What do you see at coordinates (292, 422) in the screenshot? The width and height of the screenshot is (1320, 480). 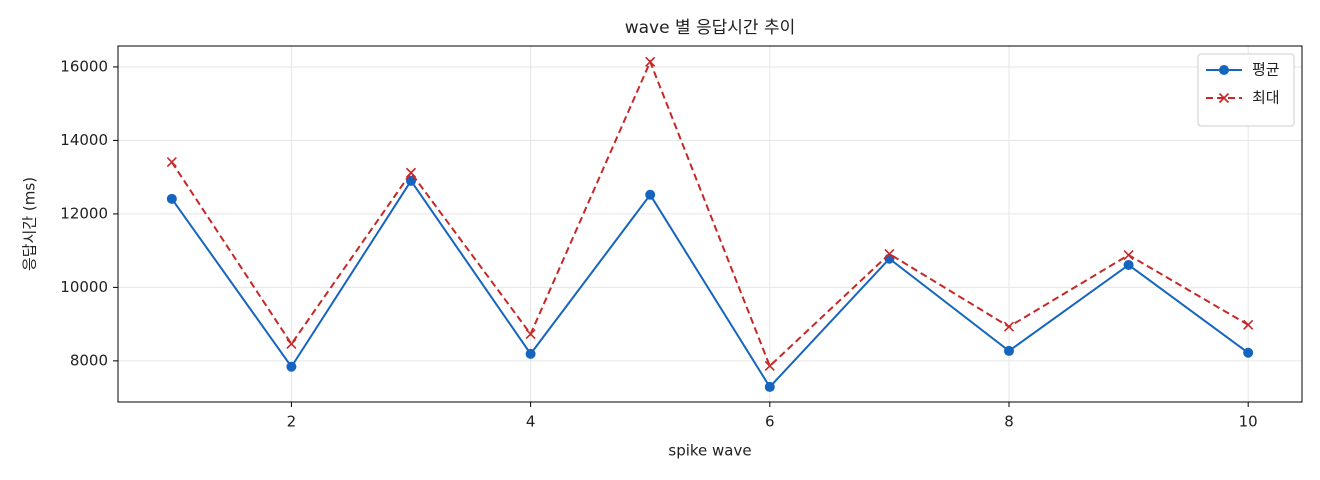 I see `x-tick-label: 2` at bounding box center [292, 422].